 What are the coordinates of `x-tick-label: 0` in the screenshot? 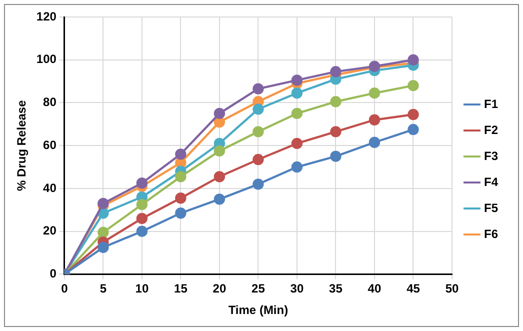 It's located at (64, 289).